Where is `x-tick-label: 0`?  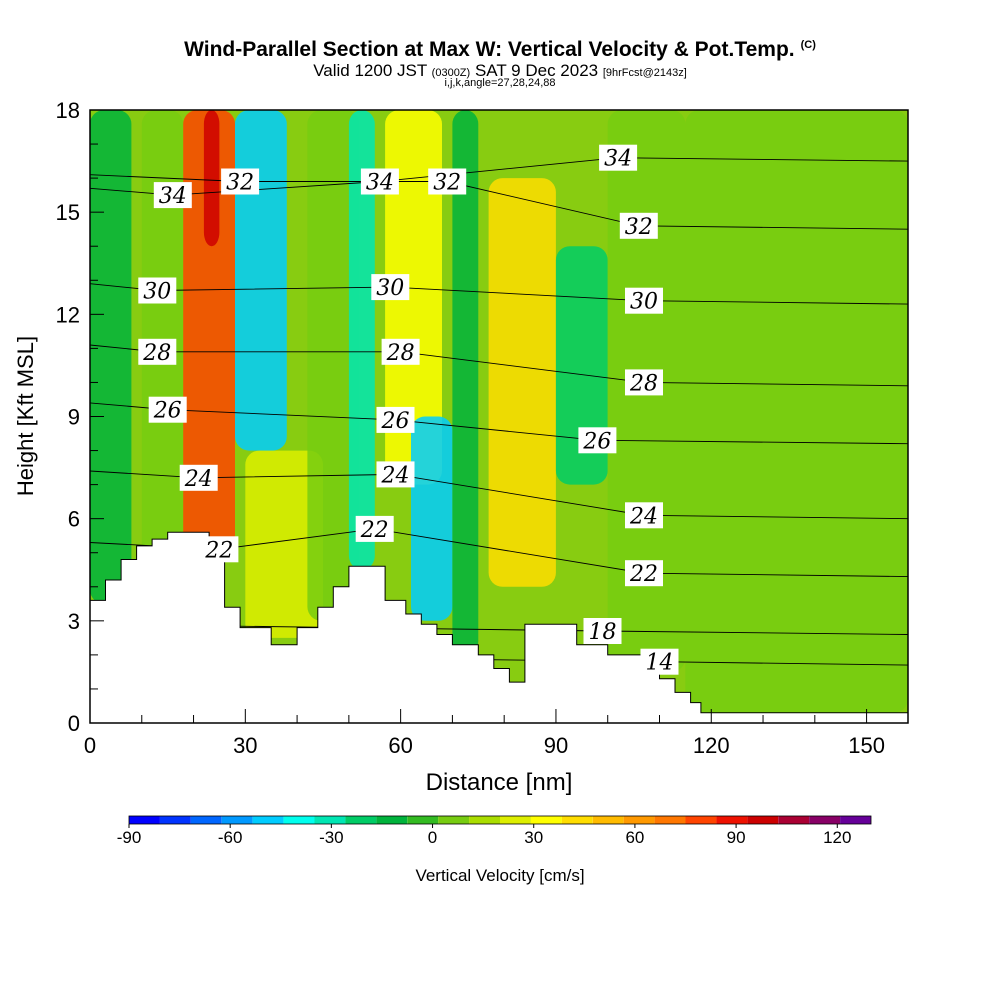 x-tick-label: 0 is located at coordinates (90, 745).